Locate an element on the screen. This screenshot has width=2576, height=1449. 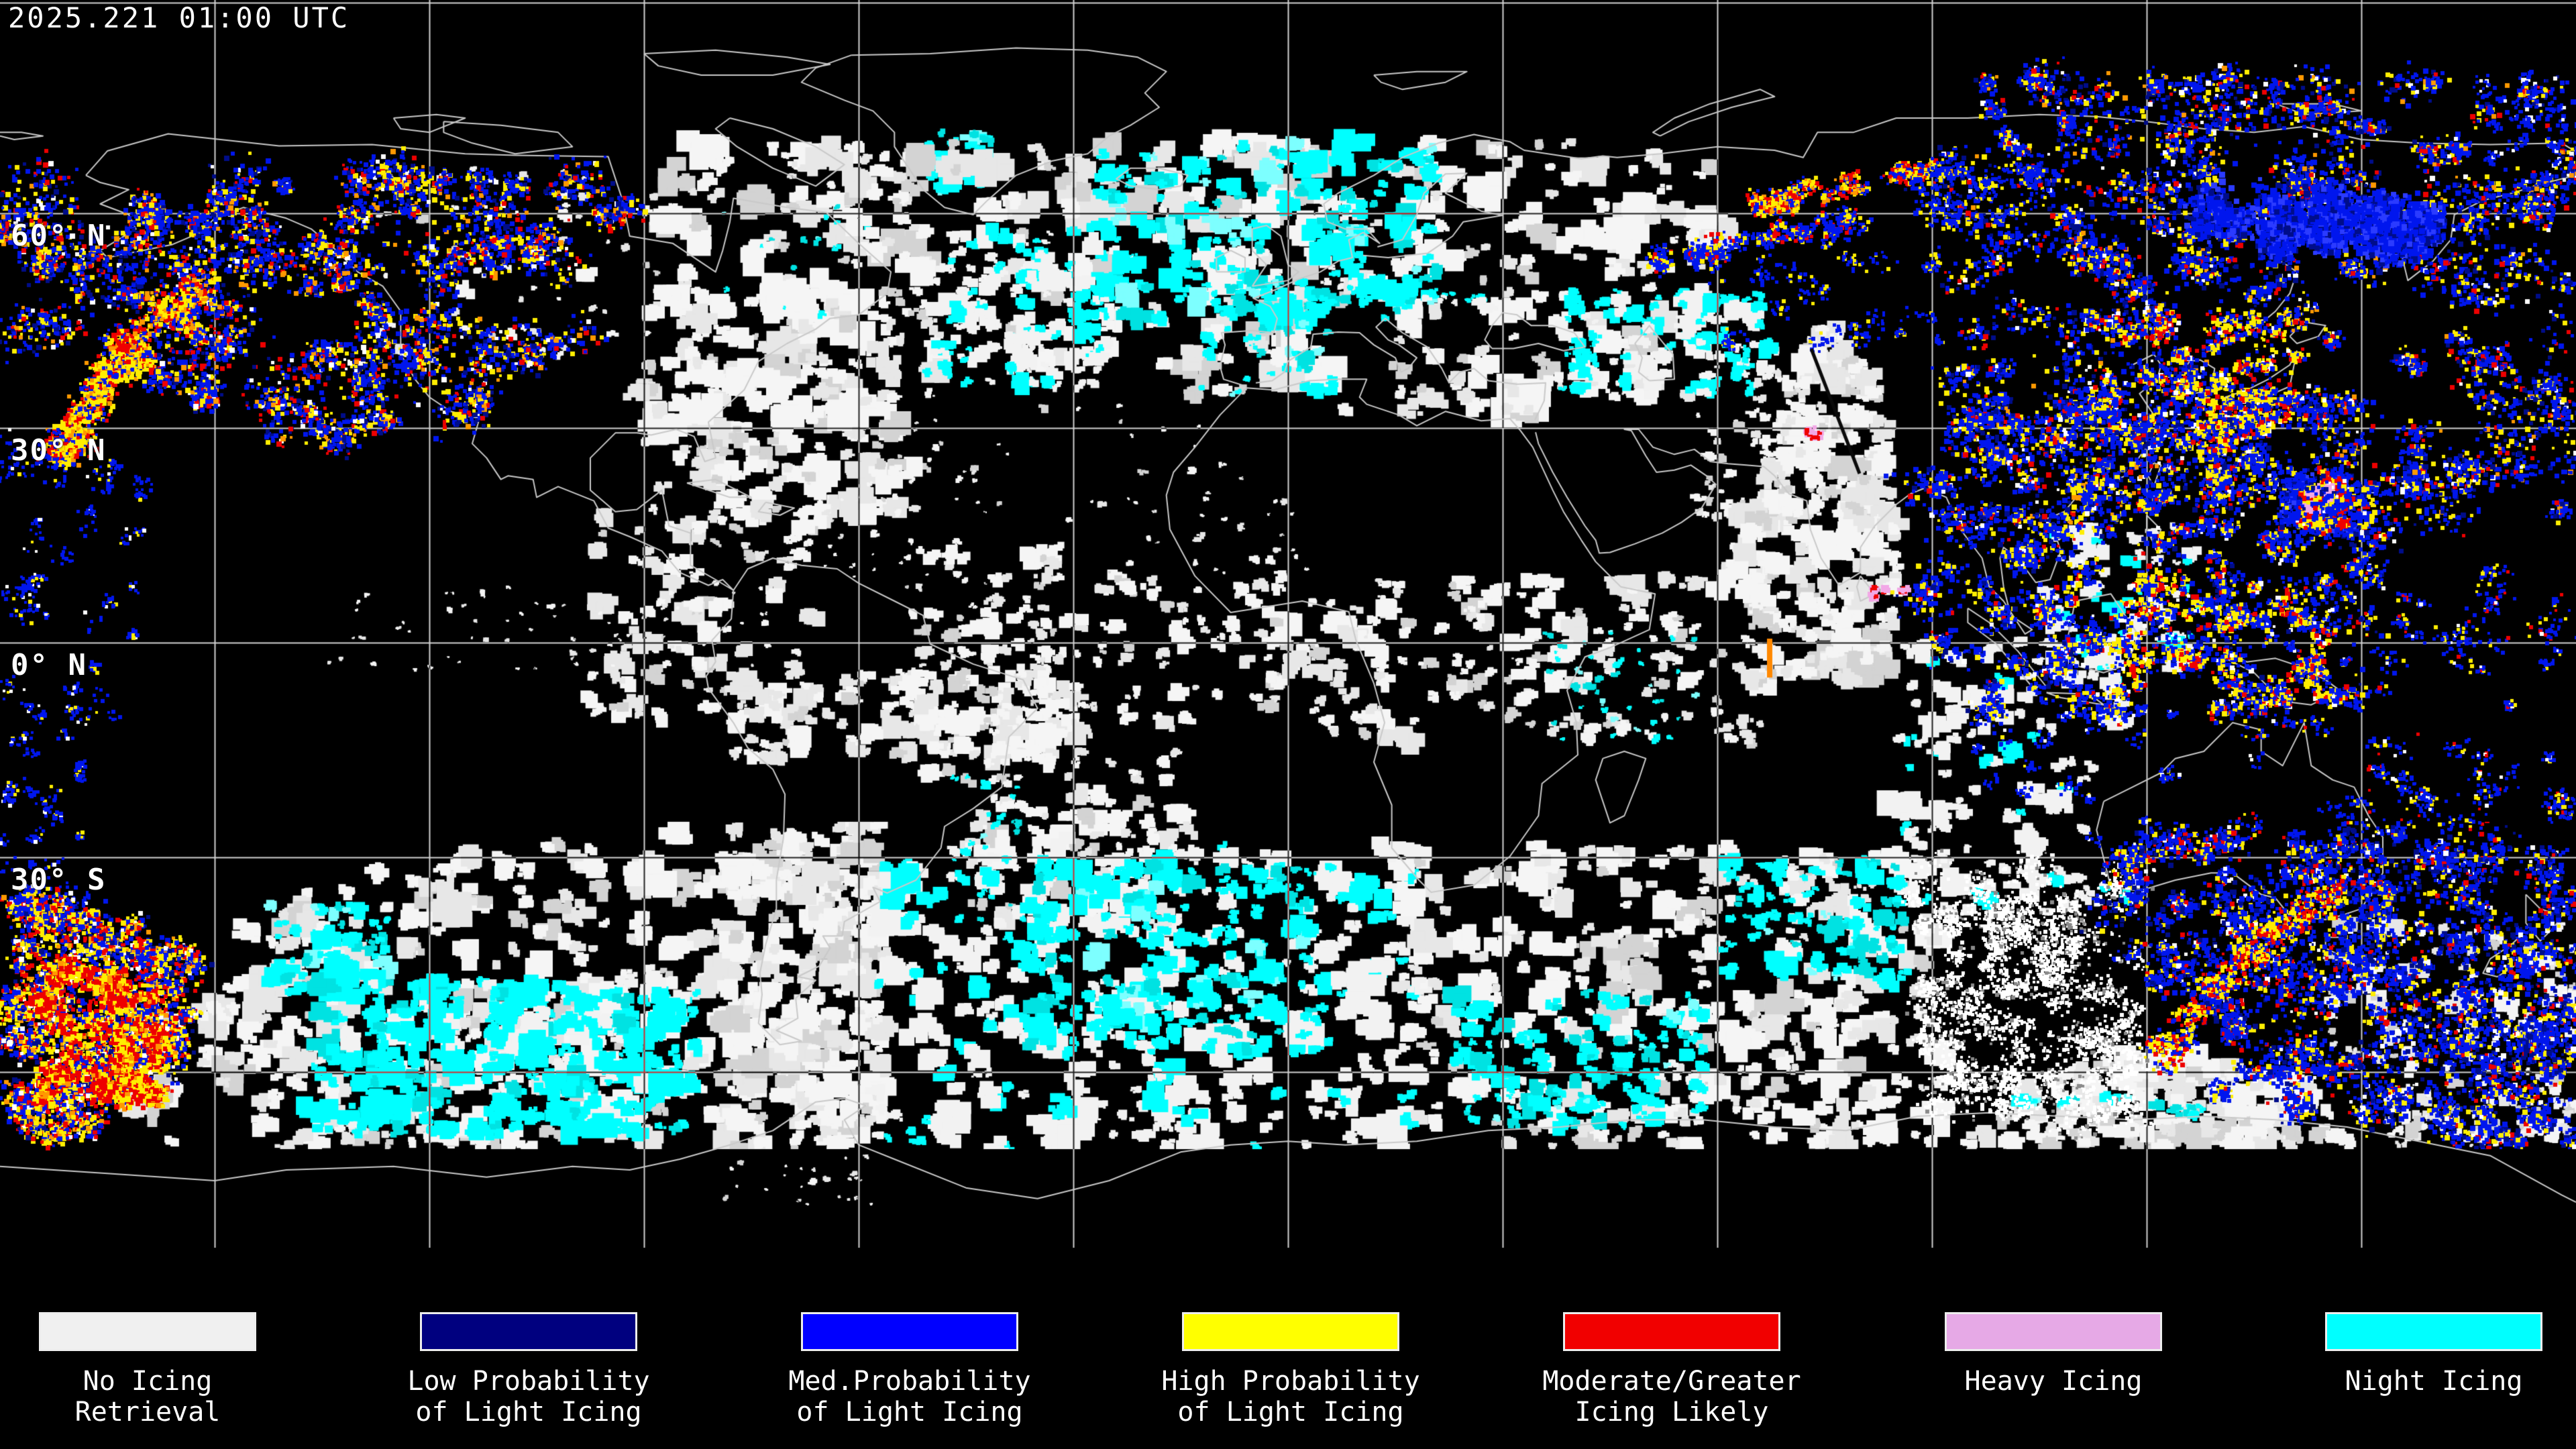
lat-label-0n: 0° N is located at coordinates (49, 665).